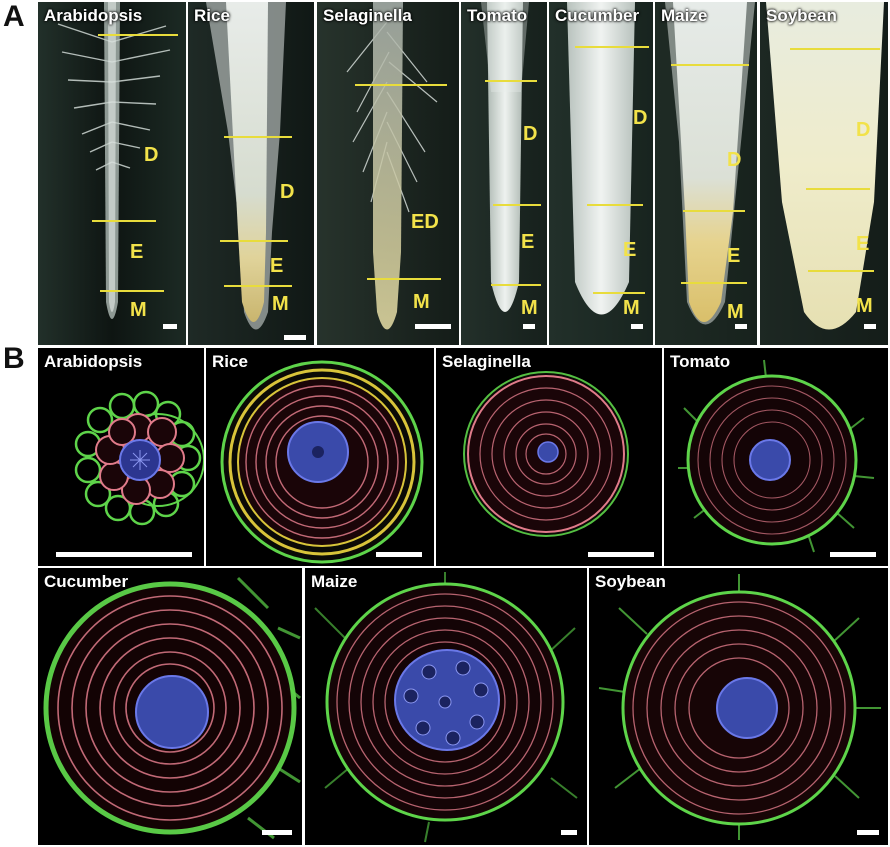 This screenshot has width=890, height=847. What do you see at coordinates (14, 358) in the screenshot?
I see `panel-b-letter: B` at bounding box center [14, 358].